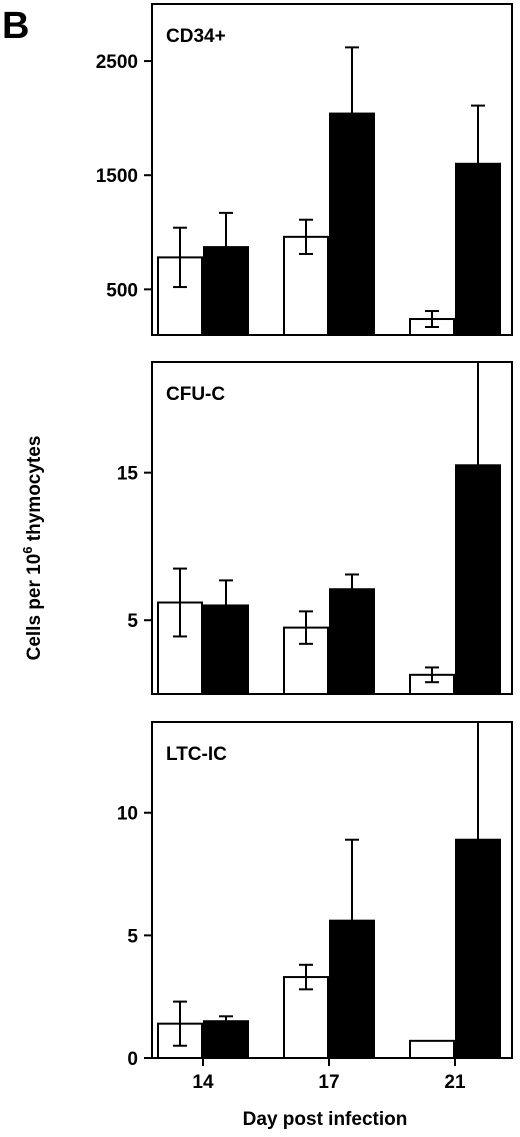 The image size is (520, 1137). Describe the element at coordinates (478, 579) in the screenshot. I see `bar-cfu-c-21-filled` at that location.